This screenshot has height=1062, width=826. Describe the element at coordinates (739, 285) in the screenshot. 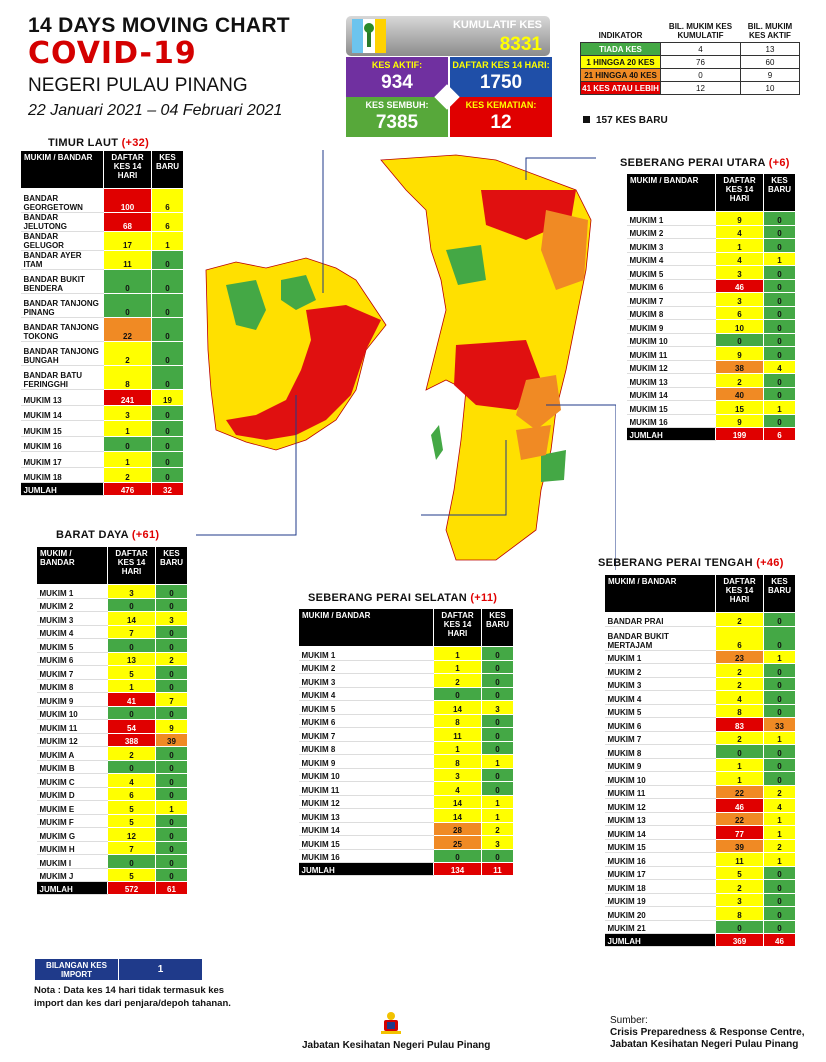

I see `cases-14-day-cell: 46` at that location.